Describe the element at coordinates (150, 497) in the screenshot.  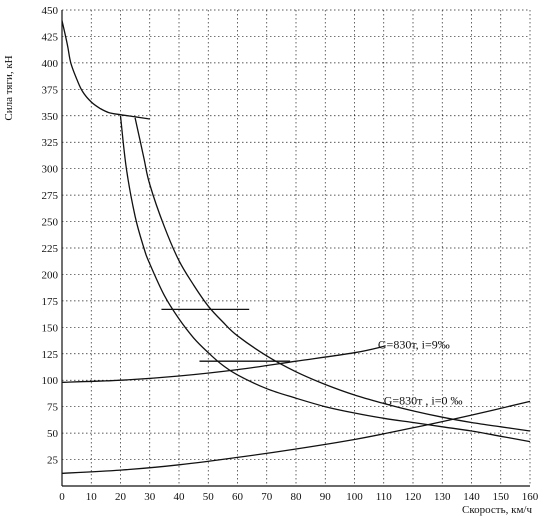
I see `x-tick-label: 30` at that location.